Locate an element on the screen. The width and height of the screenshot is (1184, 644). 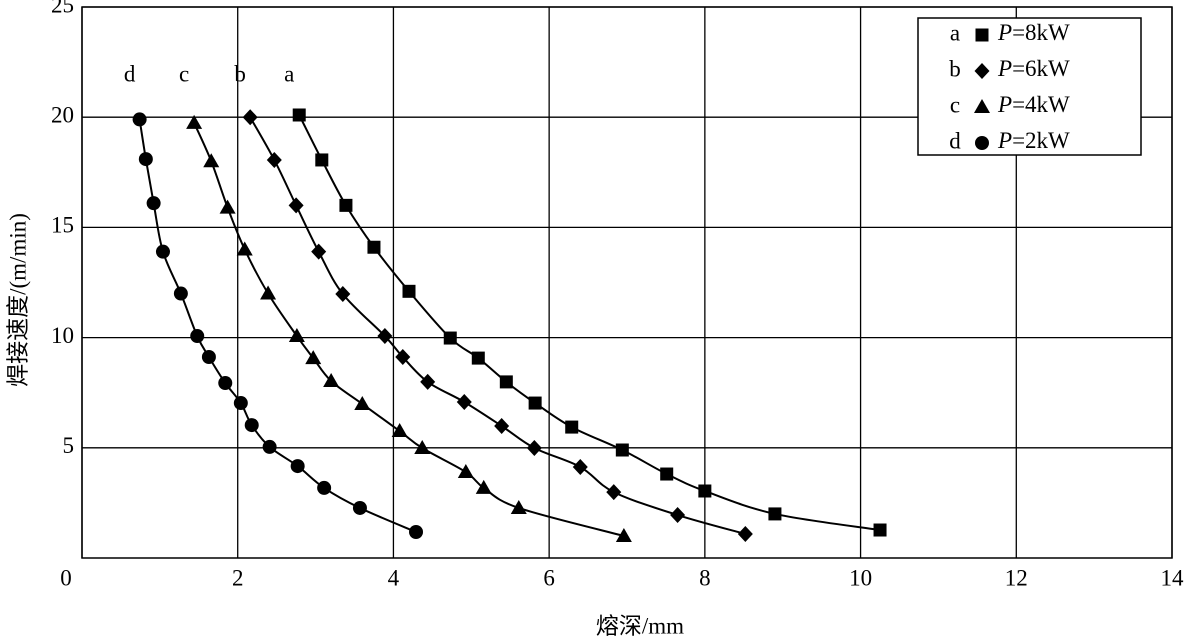
x-tick-label: 0 is located at coordinates (66, 577).